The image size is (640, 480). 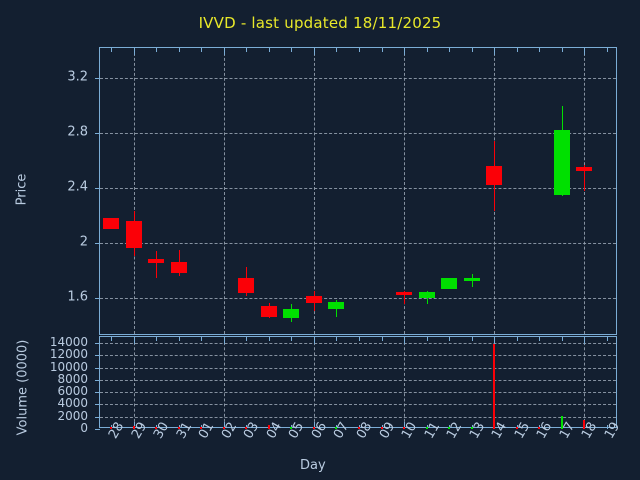 I want to click on price-tick-label: 3.2, so click(x=77, y=77).